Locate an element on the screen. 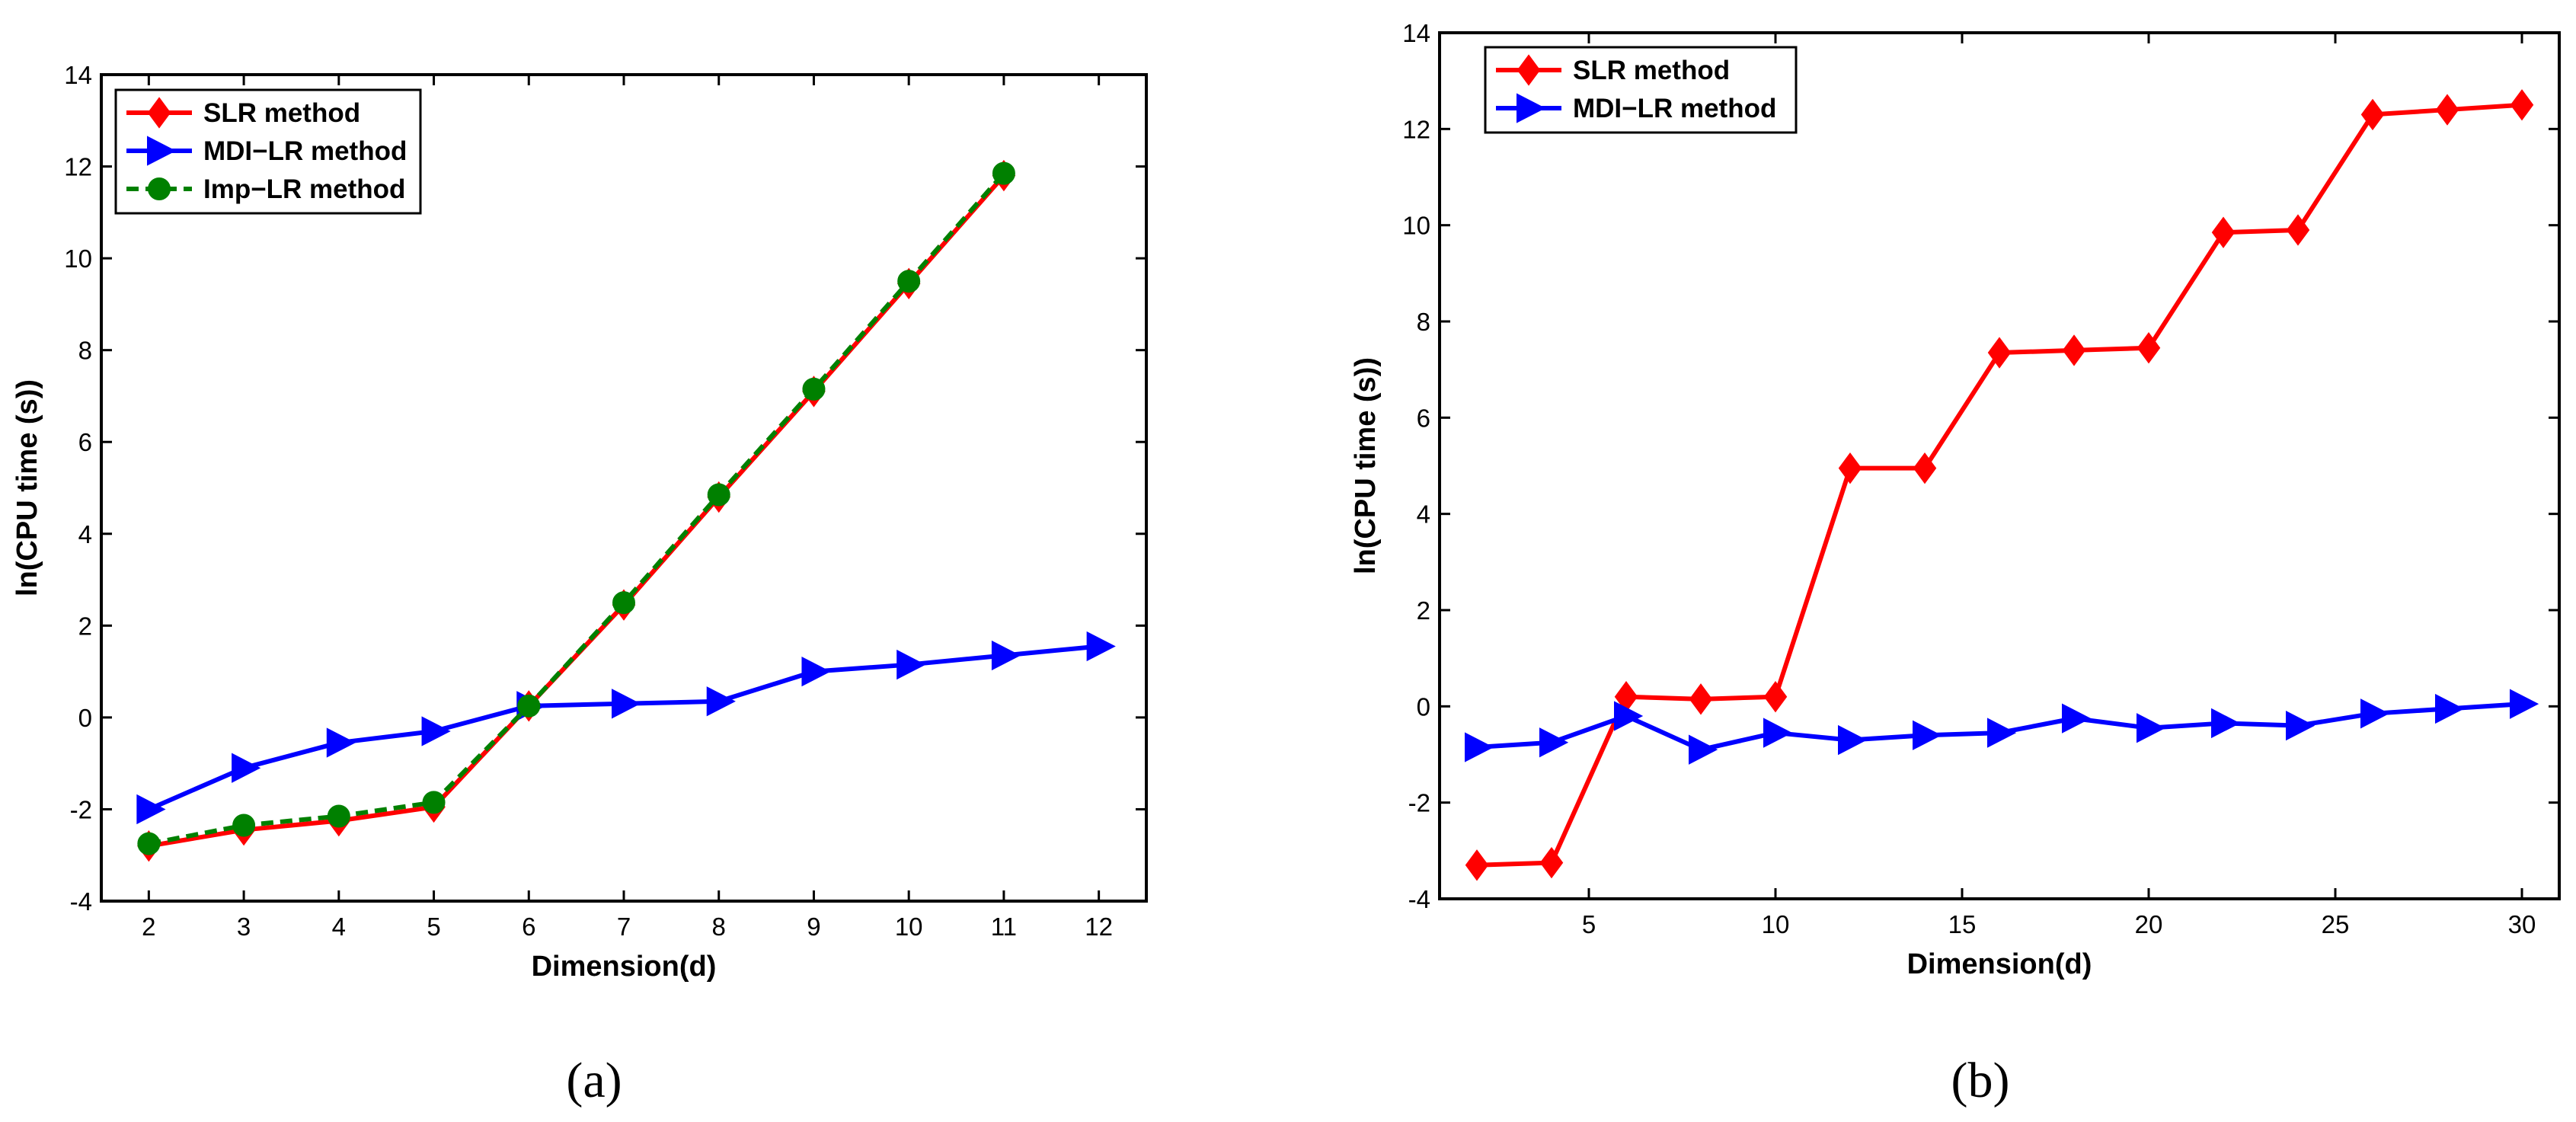  x-tick-label: 7 is located at coordinates (624, 927).